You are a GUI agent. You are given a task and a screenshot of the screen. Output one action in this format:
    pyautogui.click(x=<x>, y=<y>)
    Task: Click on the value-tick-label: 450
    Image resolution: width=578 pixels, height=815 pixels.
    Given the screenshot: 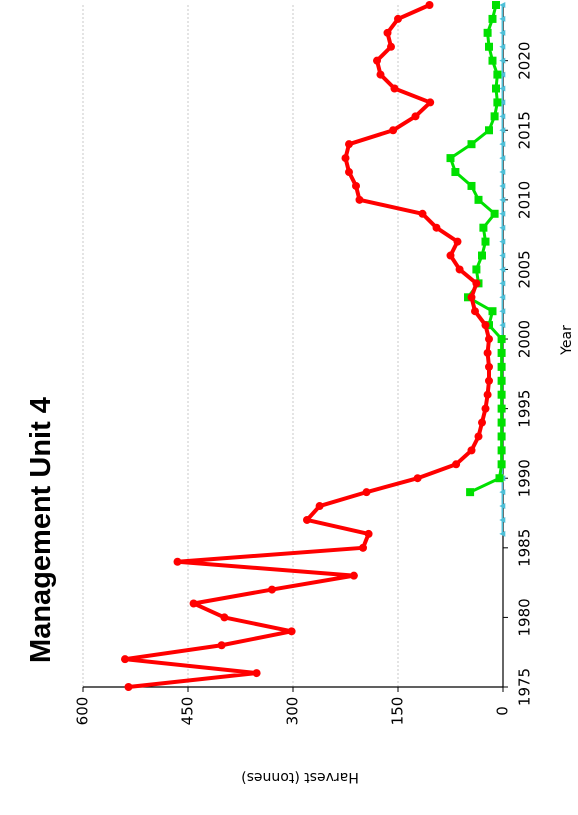 What is the action you would take?
    pyautogui.click(x=188, y=711)
    